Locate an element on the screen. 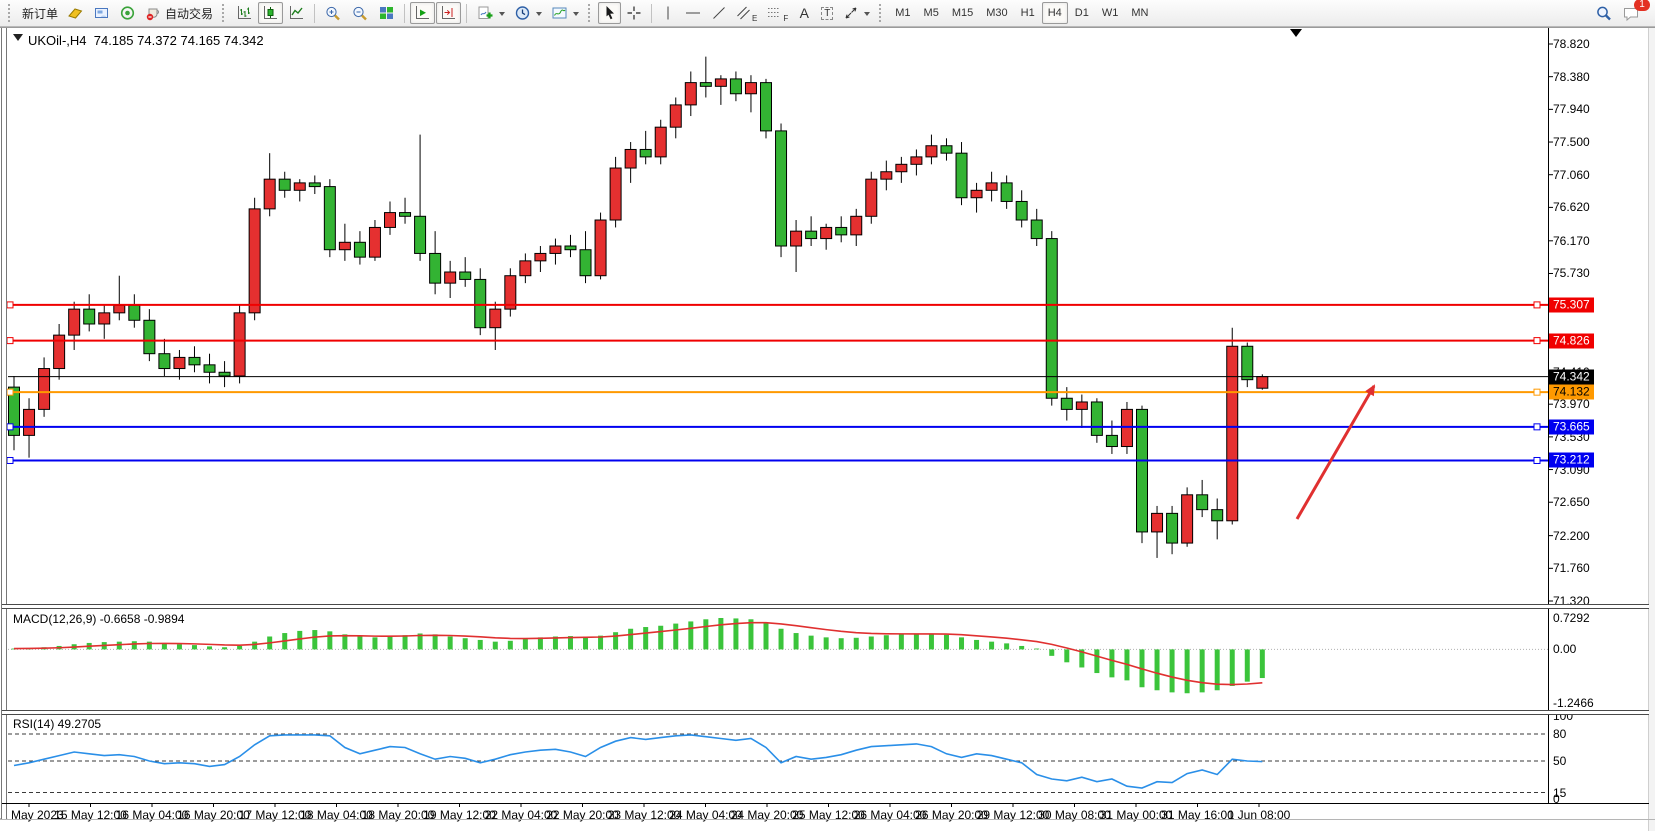  tile-windows-button is located at coordinates (386, 13).